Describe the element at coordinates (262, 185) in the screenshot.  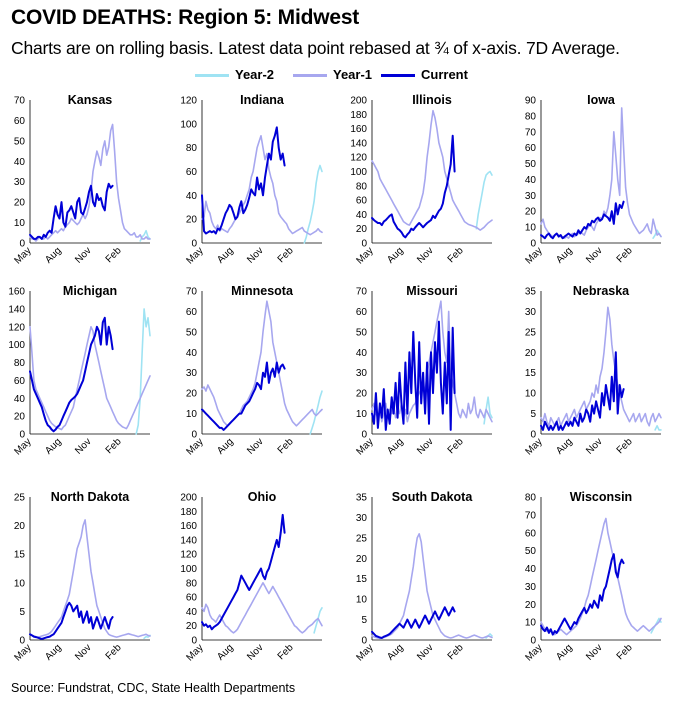
I see `series-line-year-1-indiana` at that location.